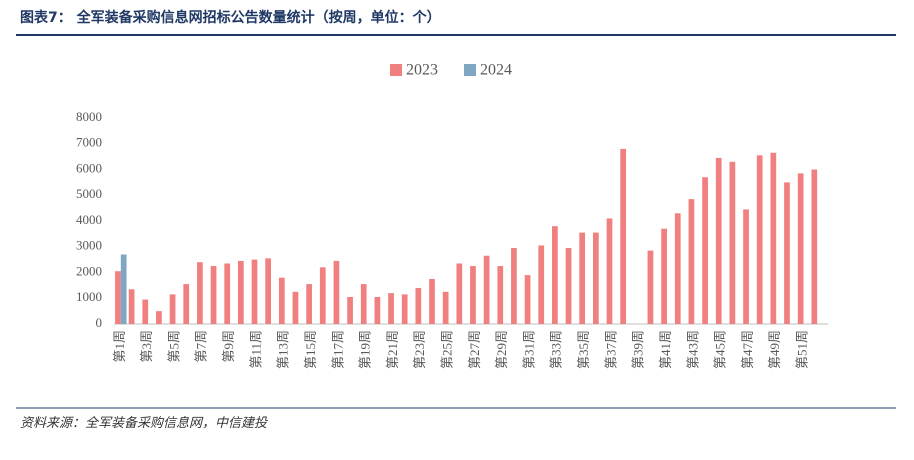  Describe the element at coordinates (496, 70) in the screenshot. I see `legend-label: 2024` at that location.